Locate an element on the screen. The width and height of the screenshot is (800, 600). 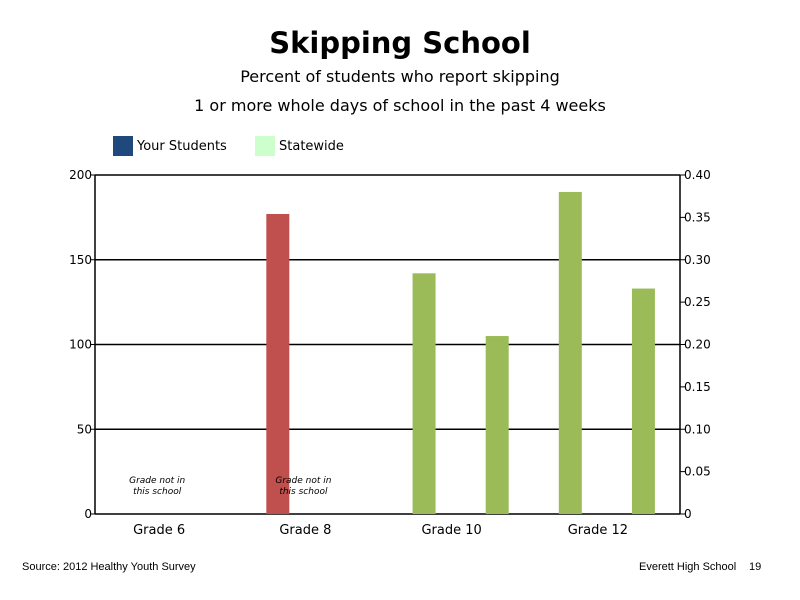
chart-title: Skipping School is located at coordinates (400, 43).